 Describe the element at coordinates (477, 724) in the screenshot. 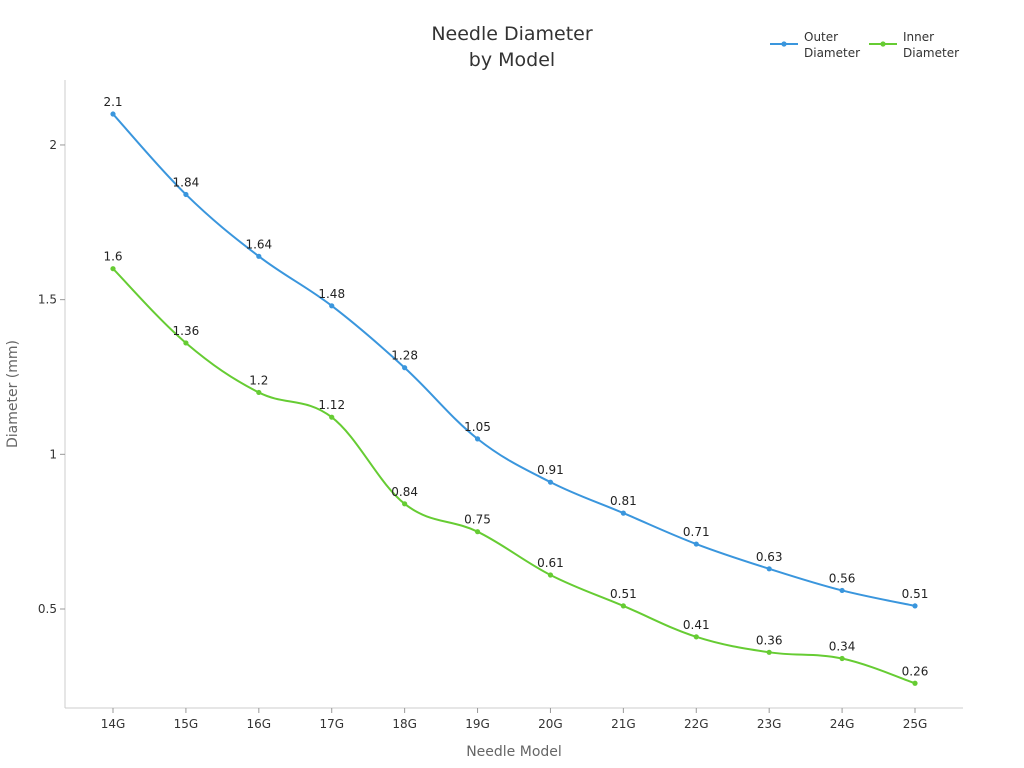

I see `x-tick-label: 19G` at that location.